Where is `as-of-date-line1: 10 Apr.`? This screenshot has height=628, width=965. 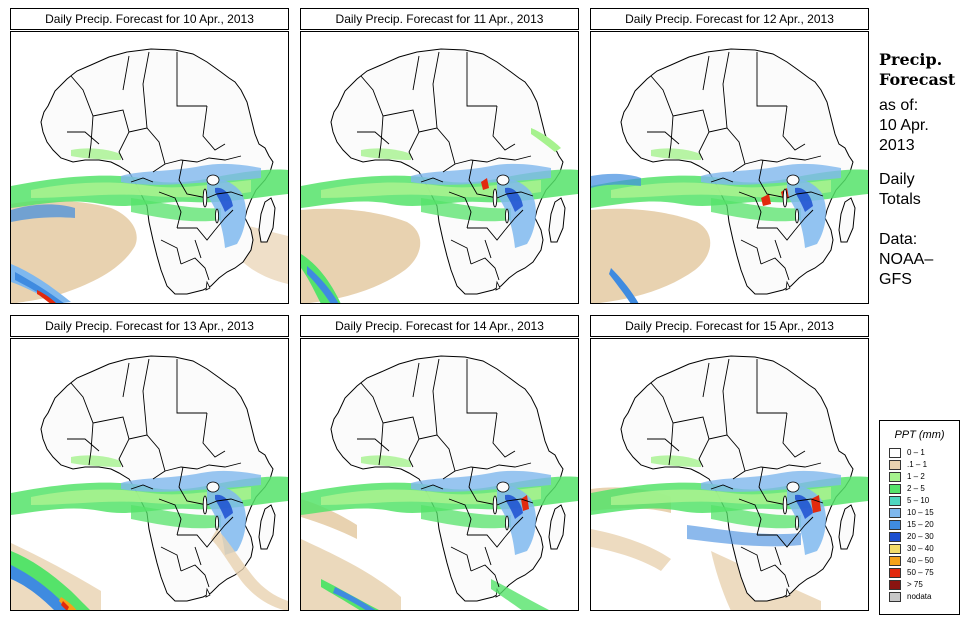
as-of-date-line1: 10 Apr. is located at coordinates (904, 125).